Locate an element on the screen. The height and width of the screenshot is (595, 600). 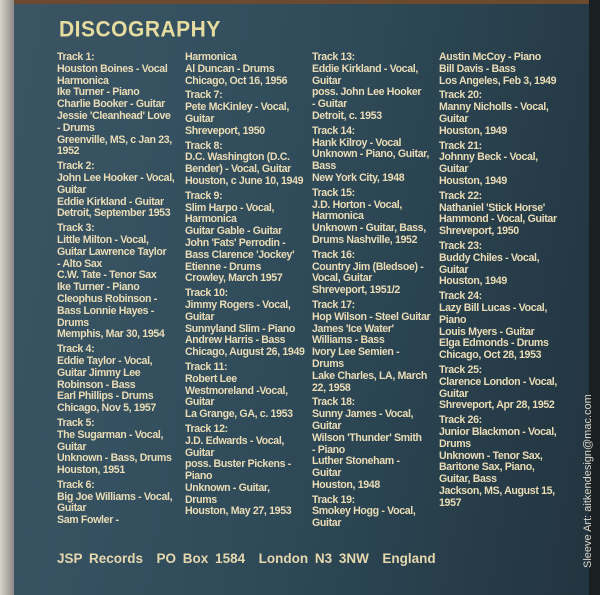
track-detail-line: Unknown - Guitar, Bass, is located at coordinates (369, 228).